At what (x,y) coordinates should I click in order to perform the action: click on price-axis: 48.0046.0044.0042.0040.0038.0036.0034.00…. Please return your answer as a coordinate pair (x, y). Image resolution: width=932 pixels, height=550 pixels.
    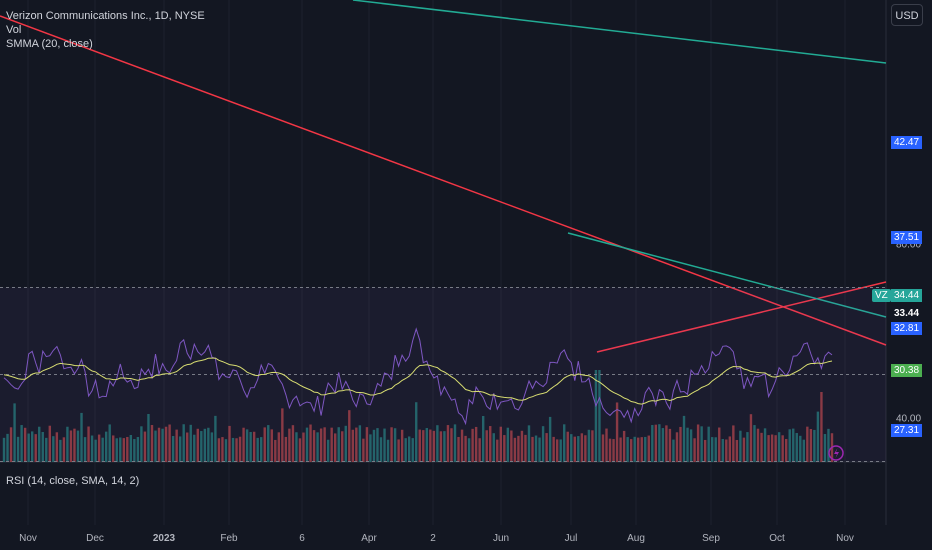
    Looking at the image, I should click on (908, 212).